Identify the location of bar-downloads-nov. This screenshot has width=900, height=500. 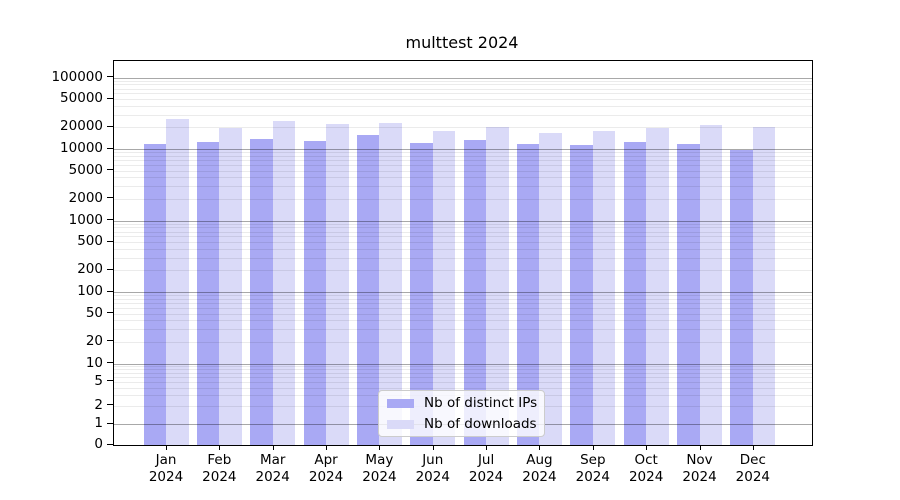
(710, 284).